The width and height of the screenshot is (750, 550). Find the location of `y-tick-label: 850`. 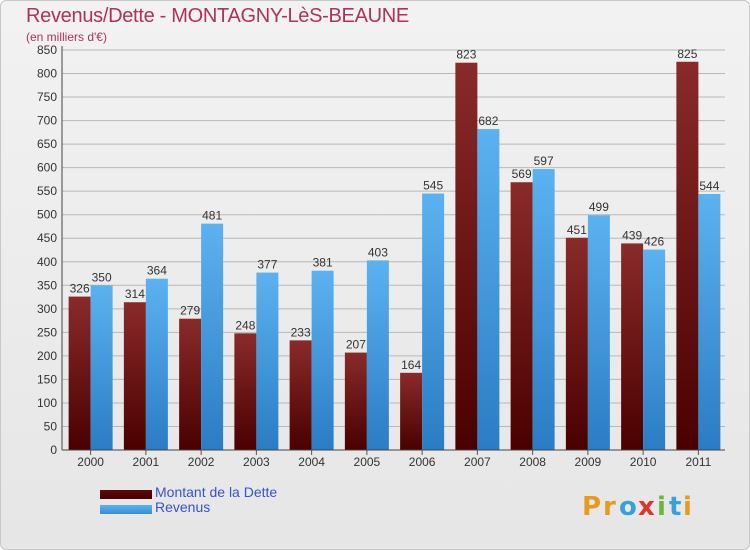

y-tick-label: 850 is located at coordinates (47, 50).